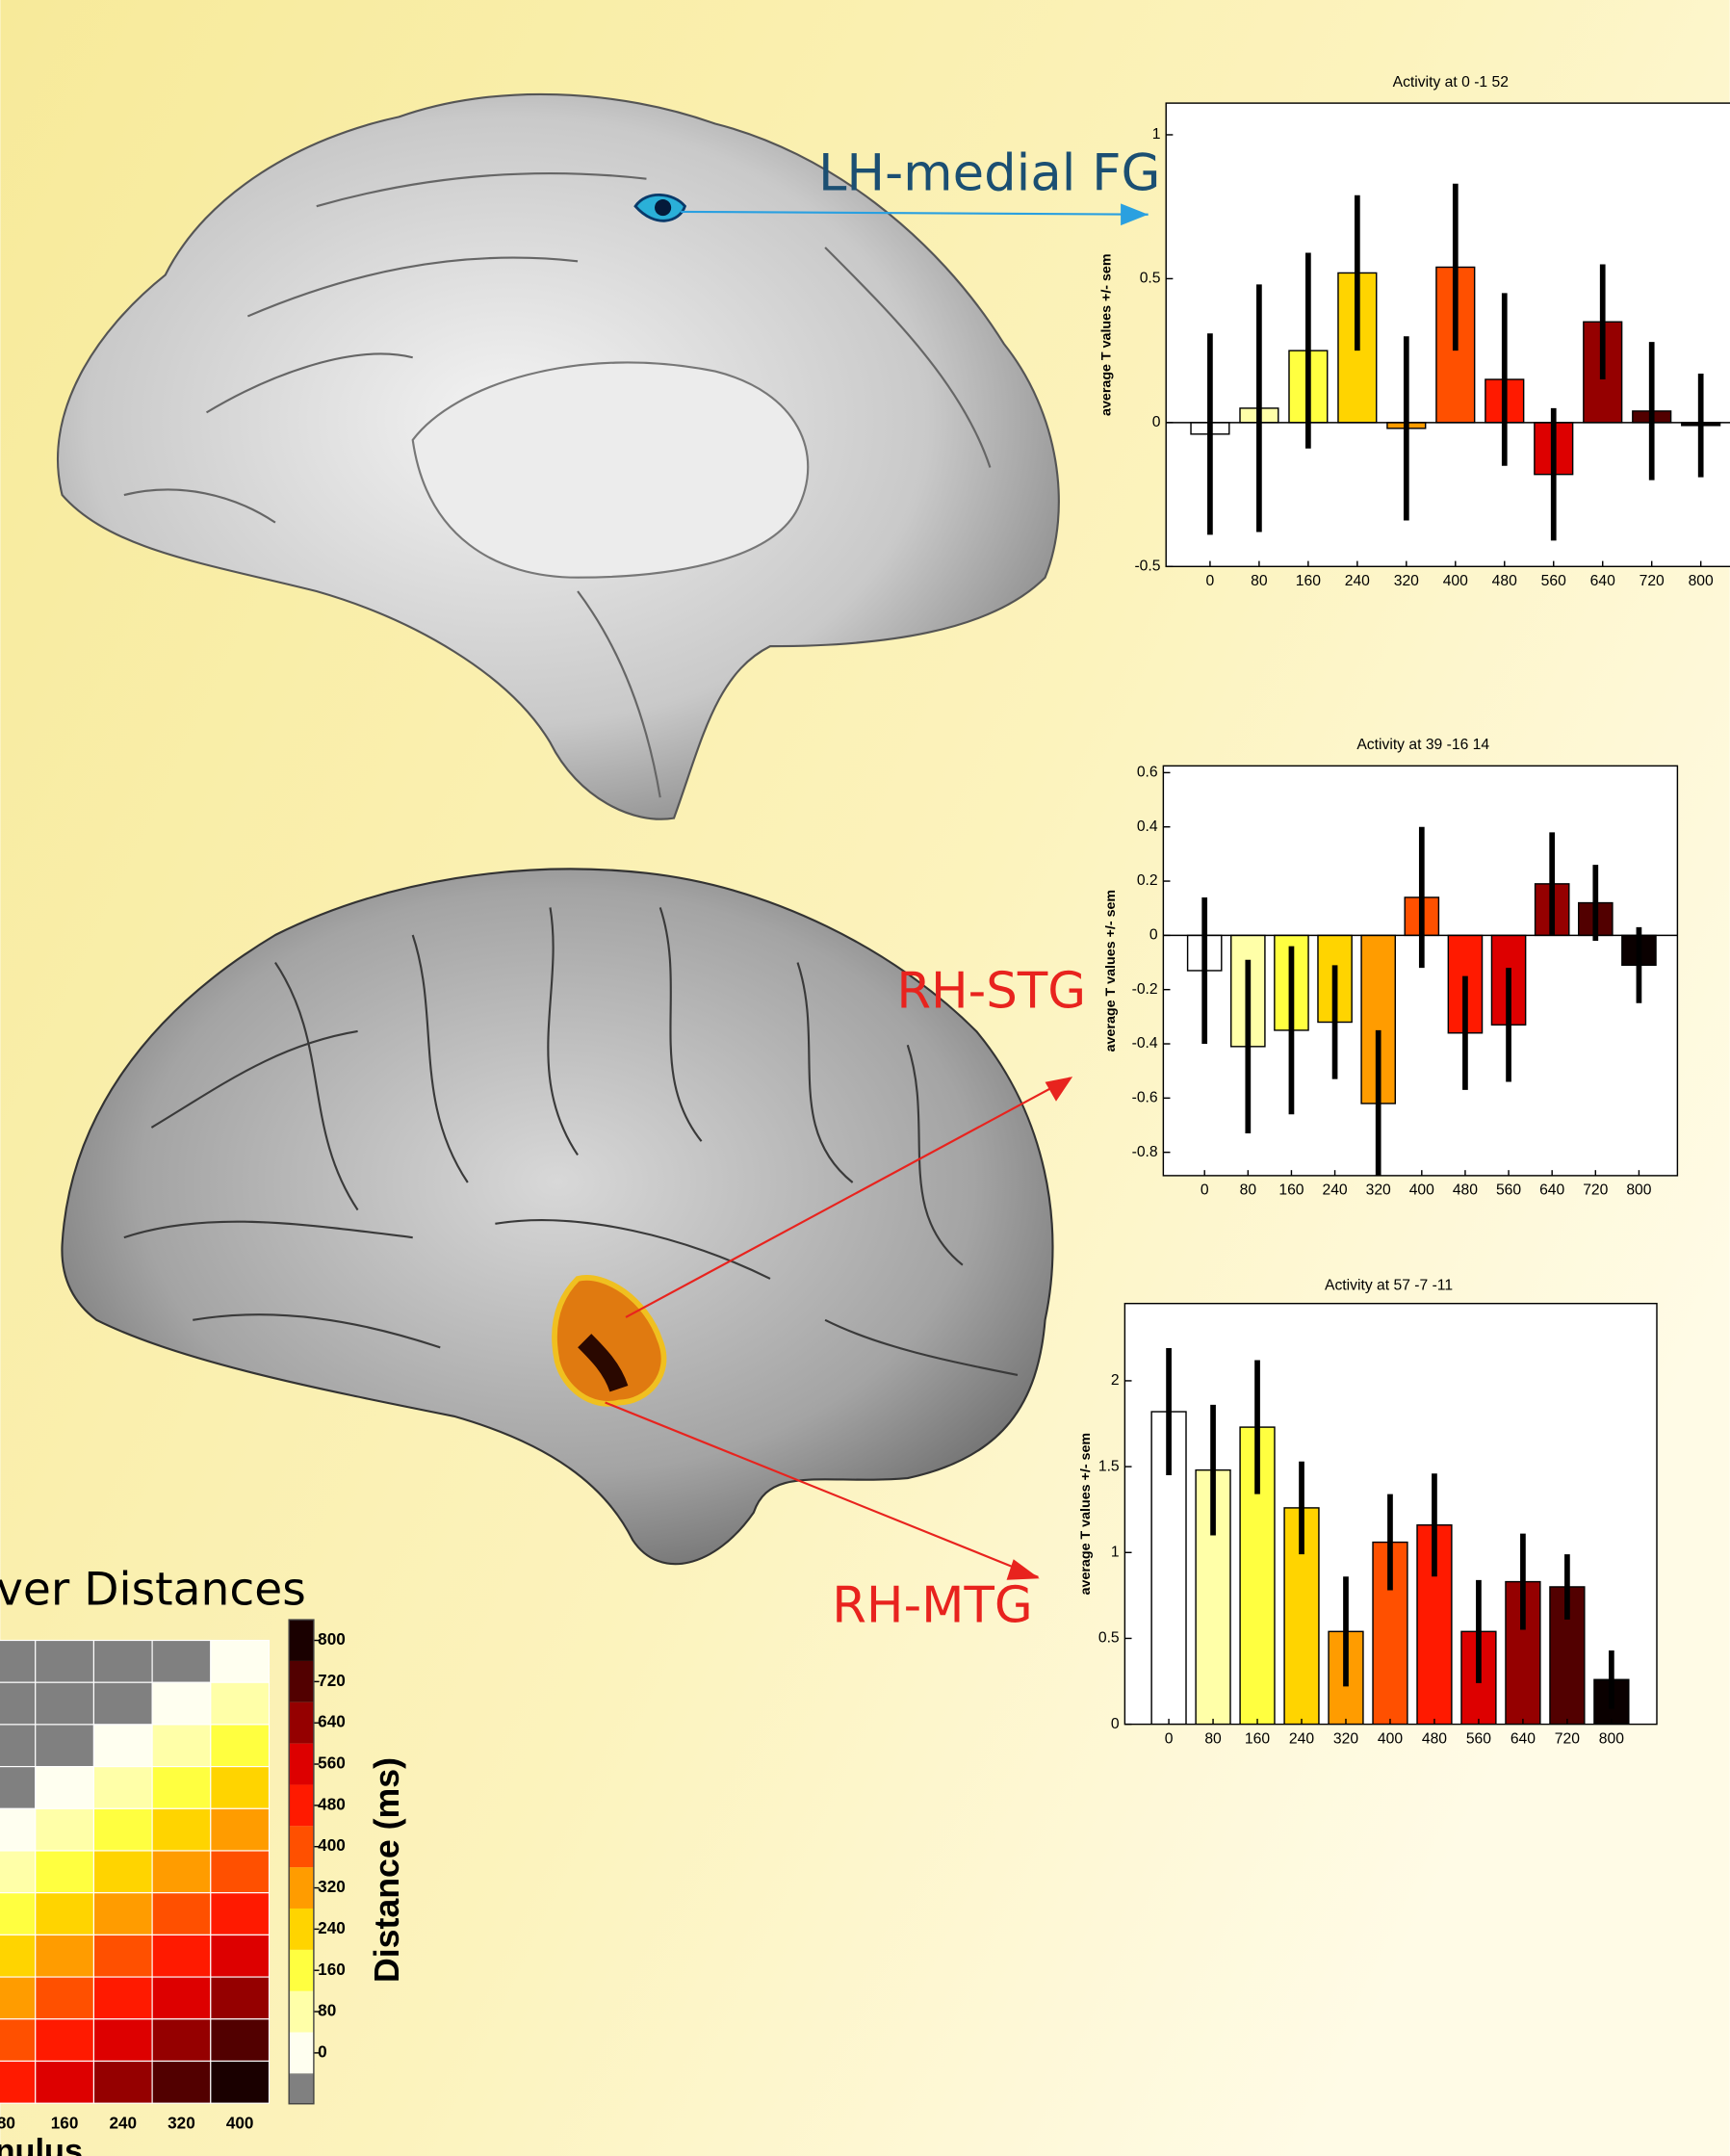  I want to click on x-tick-label: 560, so click(1478, 1738).